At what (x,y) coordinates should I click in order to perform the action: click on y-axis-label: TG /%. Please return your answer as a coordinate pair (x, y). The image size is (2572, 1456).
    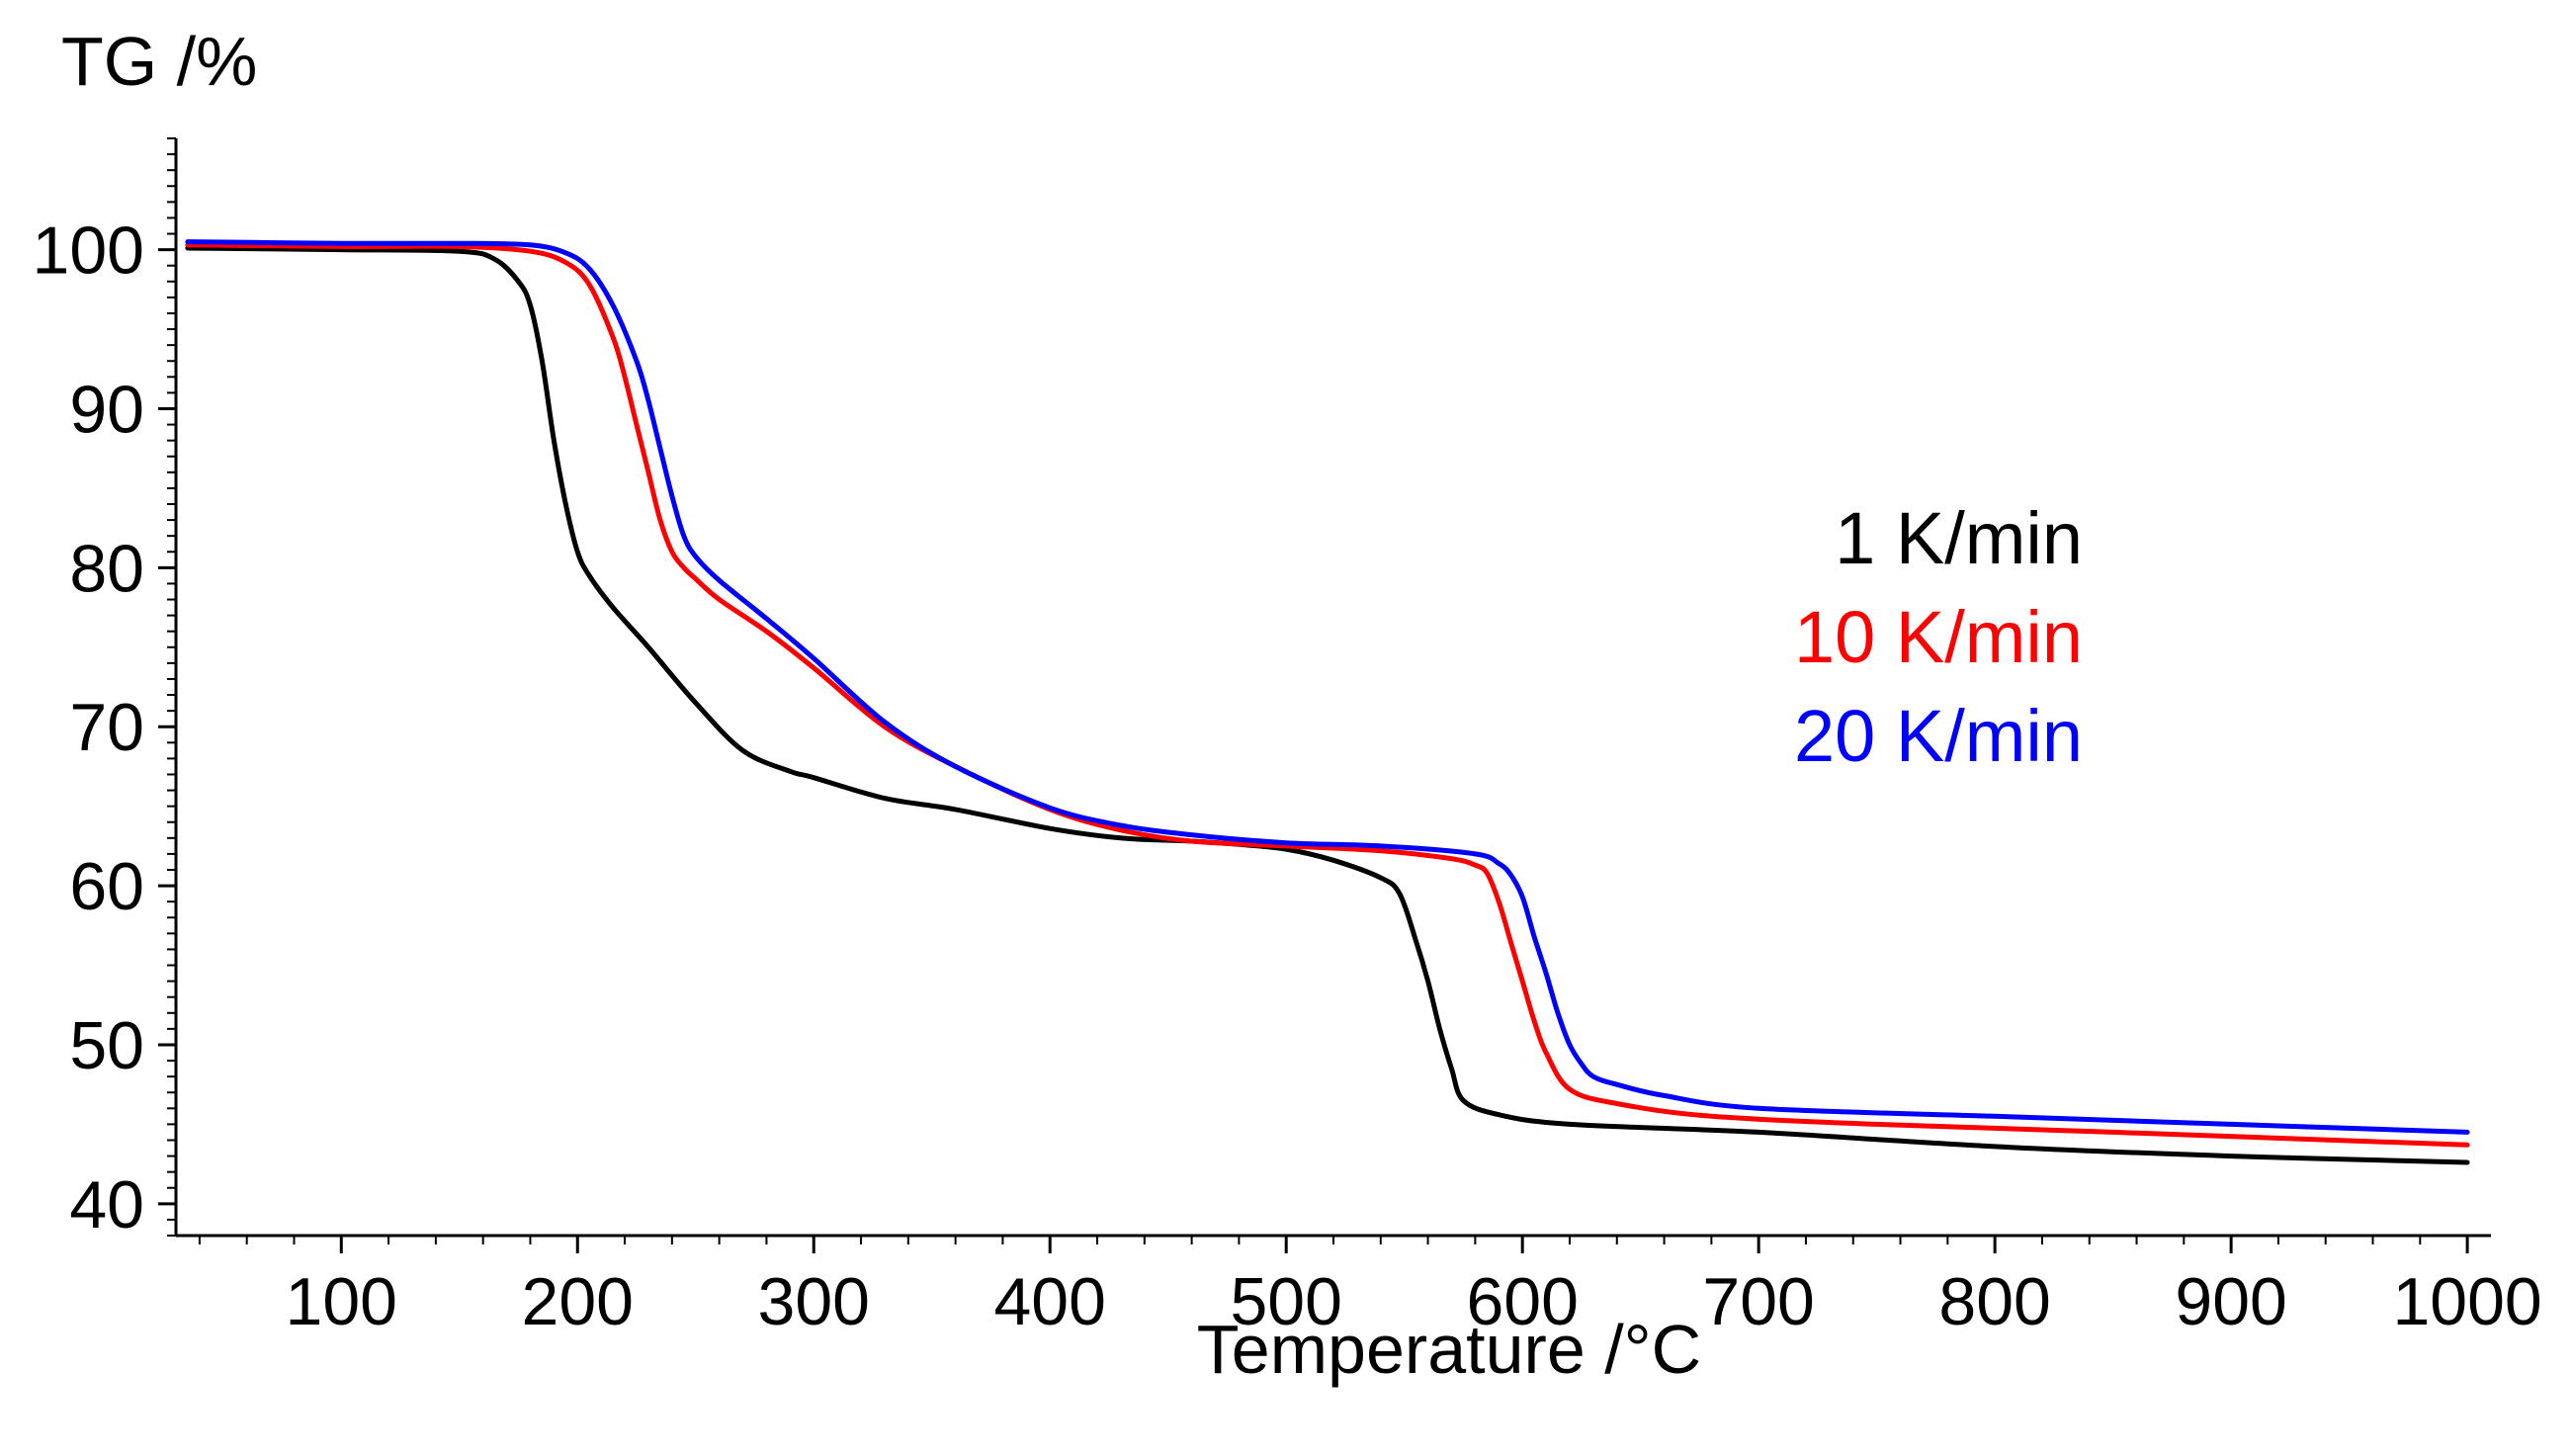
    Looking at the image, I should click on (160, 61).